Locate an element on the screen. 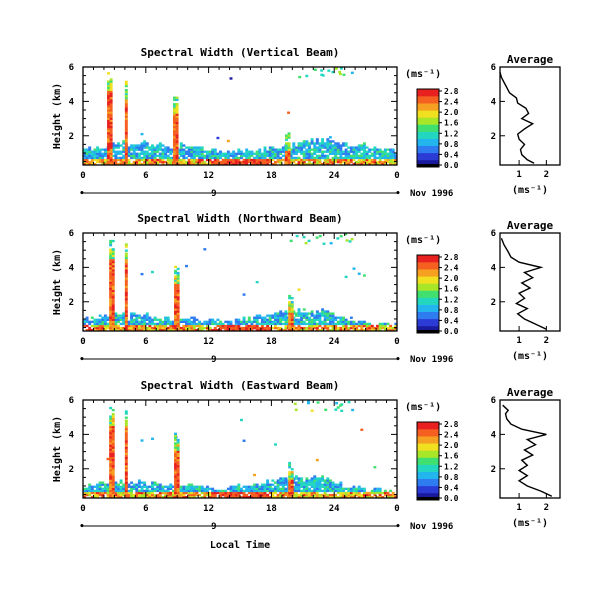 The height and width of the screenshot is (598, 610). y-axis-label: Height (km) is located at coordinates (57, 116).